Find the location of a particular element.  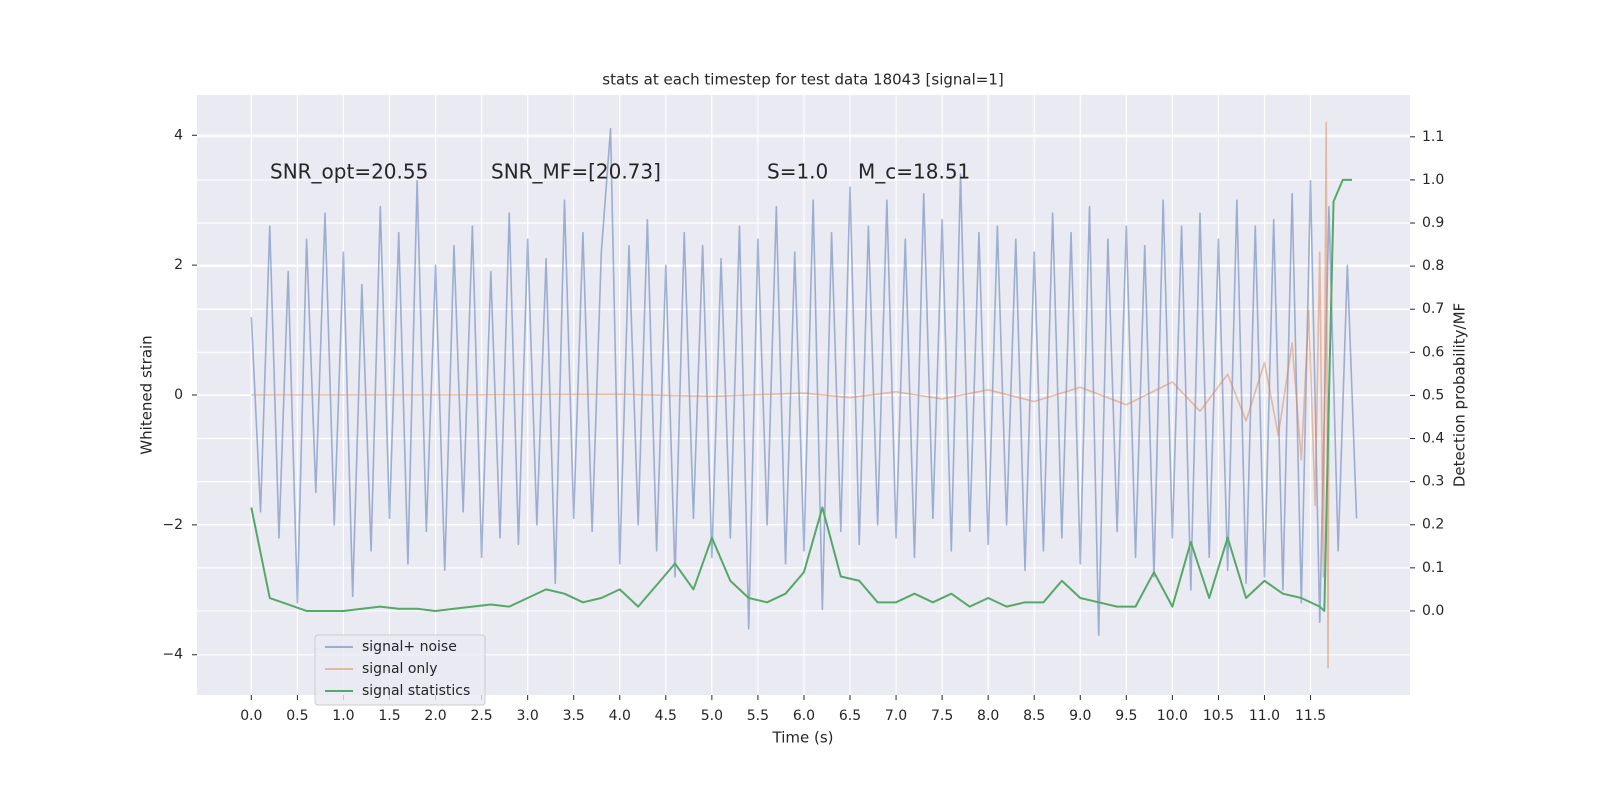

x-tick-label: 1.5 is located at coordinates (389, 716).